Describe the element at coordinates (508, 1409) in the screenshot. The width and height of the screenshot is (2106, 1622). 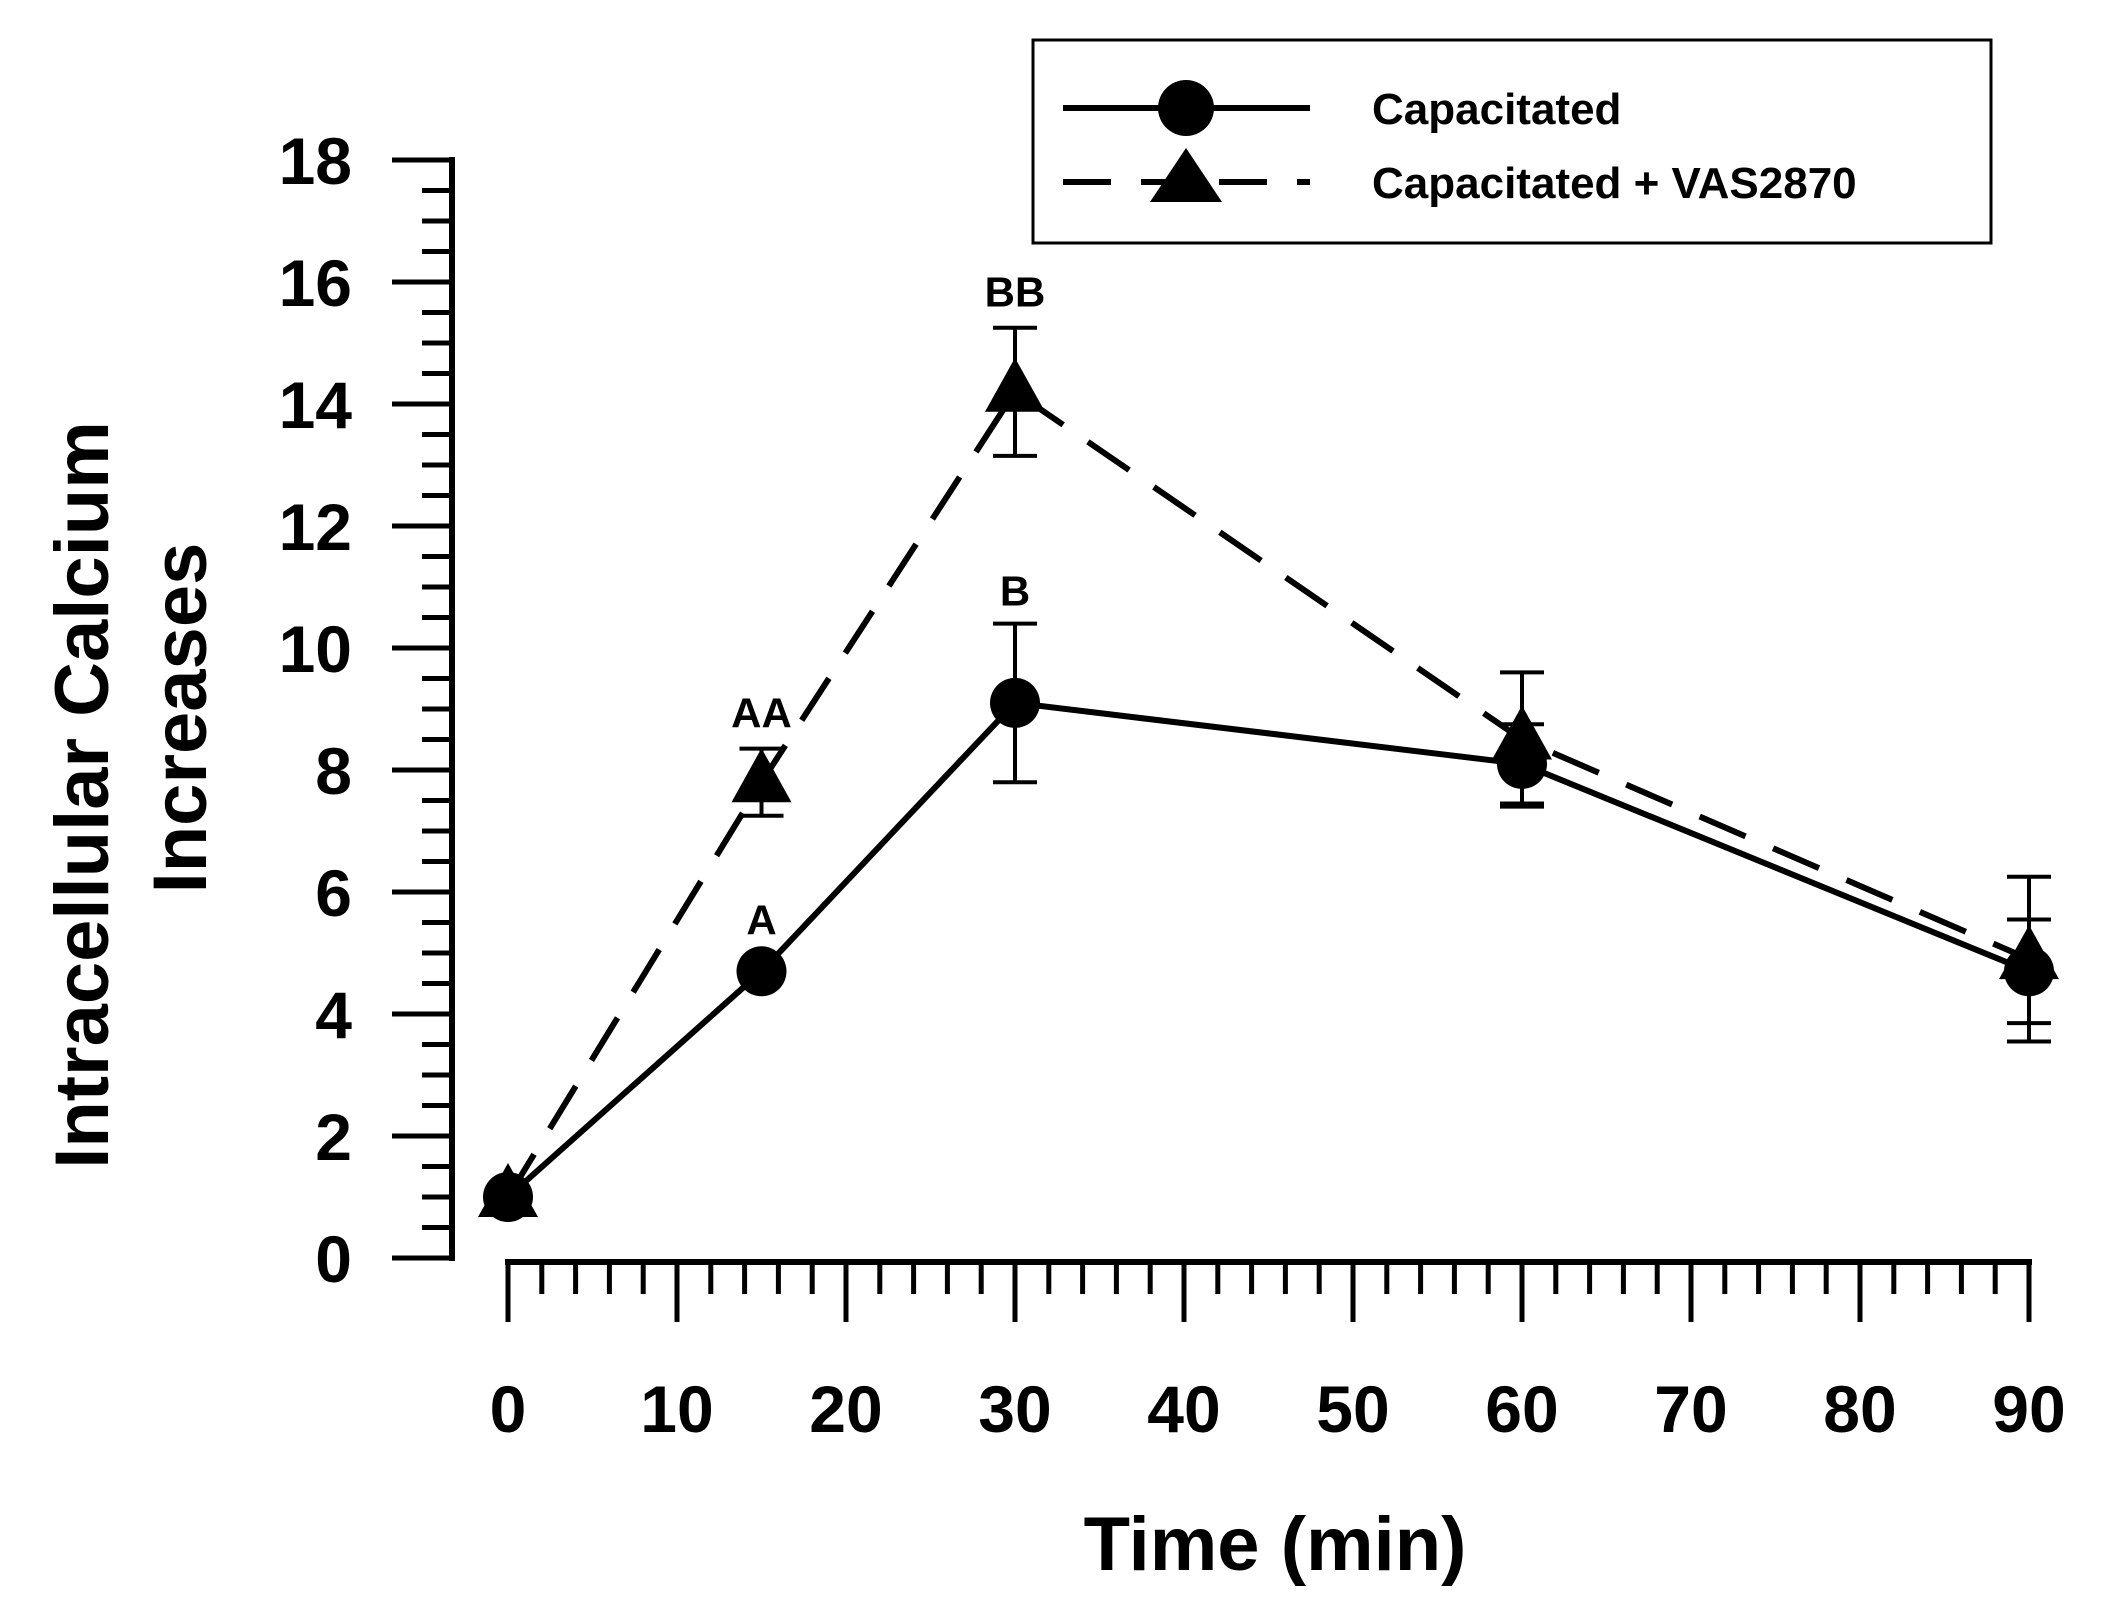
I see `x-tick-label: 0` at that location.